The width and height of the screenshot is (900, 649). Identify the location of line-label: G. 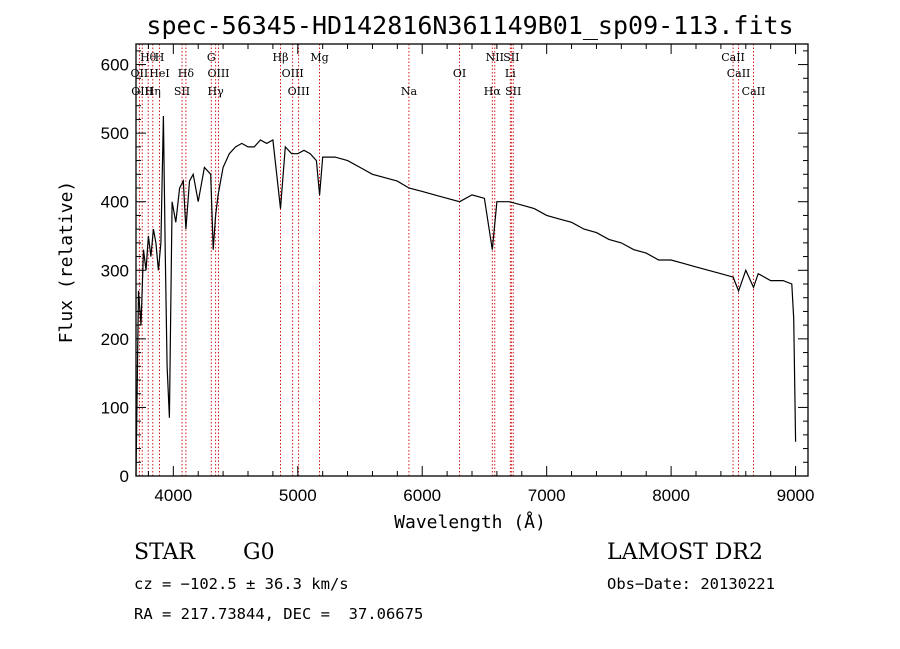
(211, 57).